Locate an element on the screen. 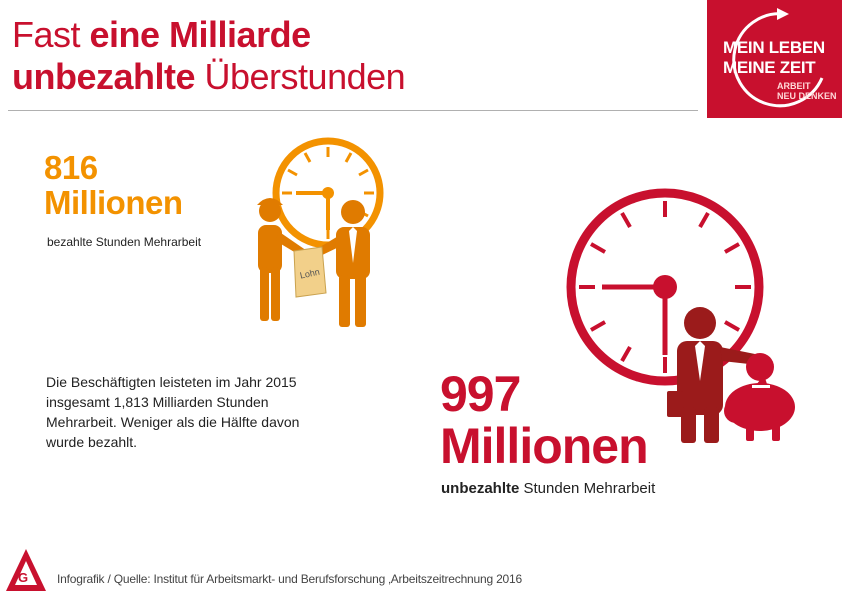  logo-sub-2: NEU DENKEN is located at coordinates (807, 96).